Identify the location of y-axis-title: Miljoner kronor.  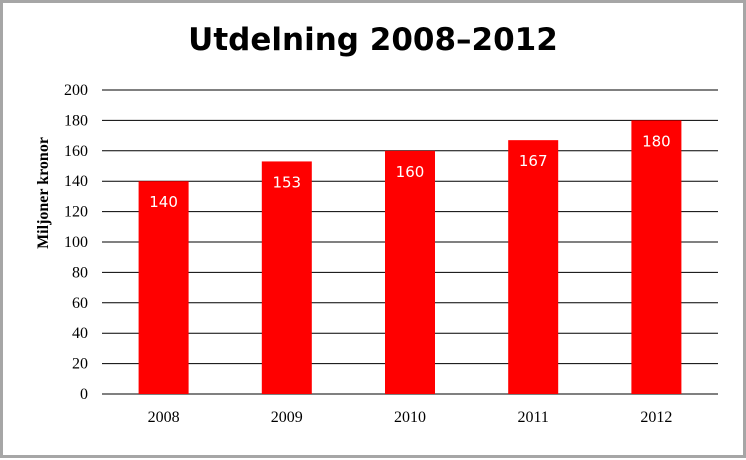
(43, 193).